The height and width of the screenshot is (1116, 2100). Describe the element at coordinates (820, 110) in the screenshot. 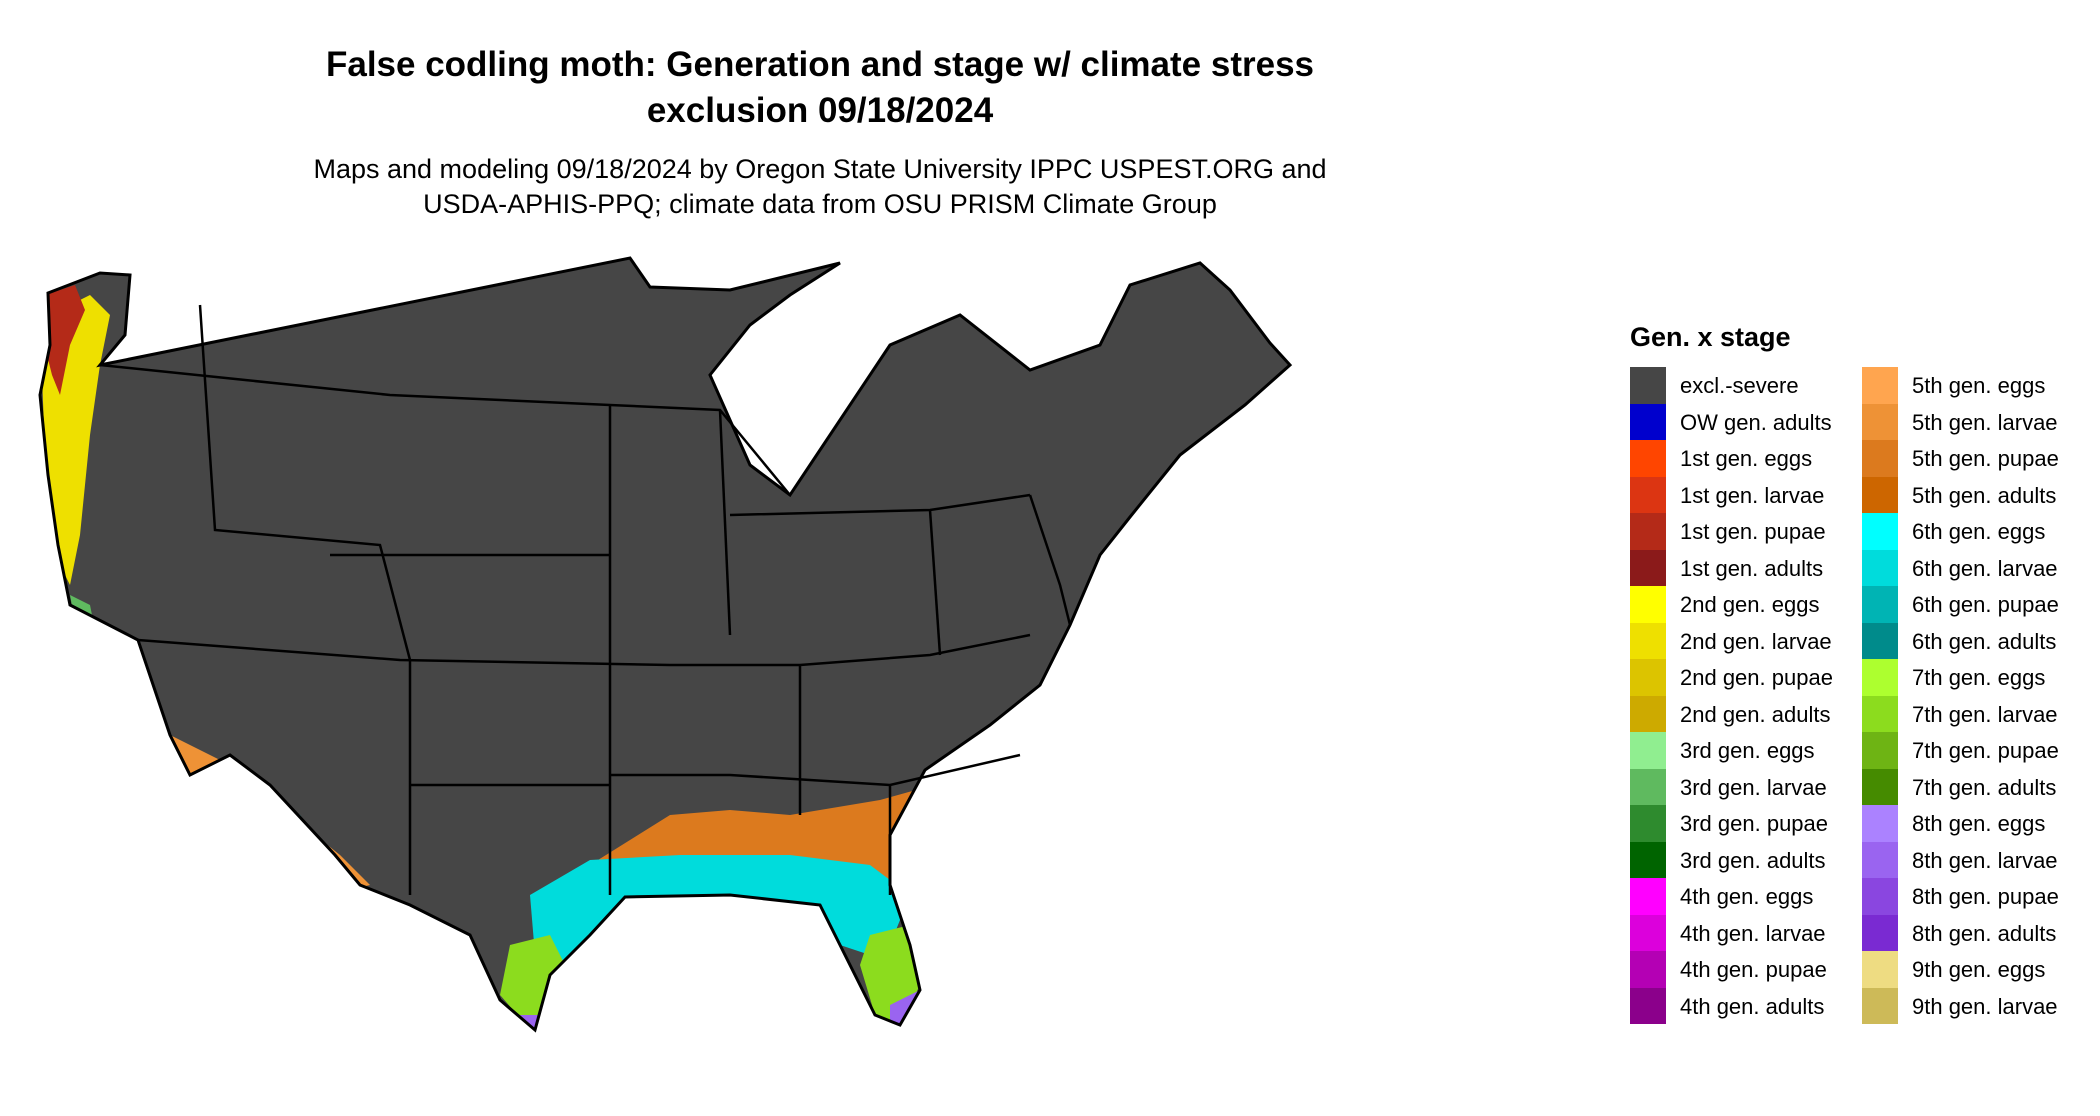

I see `map-title-line2: exclusion 09/18/2024` at that location.